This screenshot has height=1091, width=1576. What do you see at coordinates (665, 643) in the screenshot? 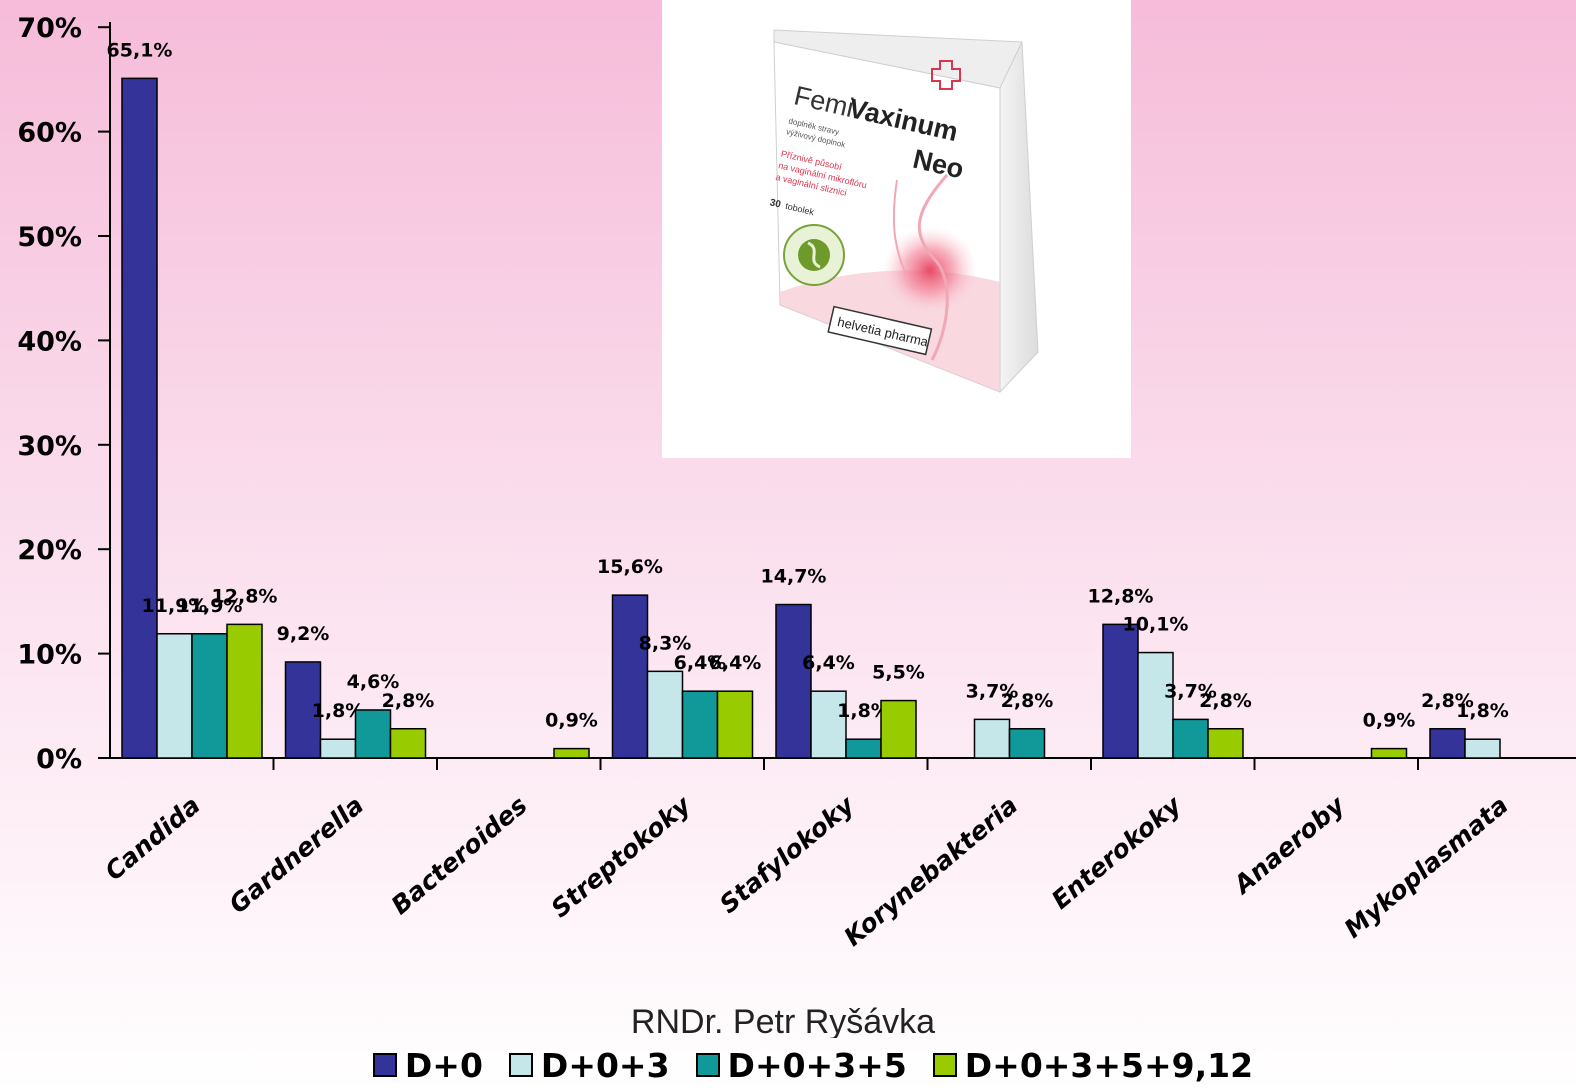
I see `data-label: 8,3%` at bounding box center [665, 643].